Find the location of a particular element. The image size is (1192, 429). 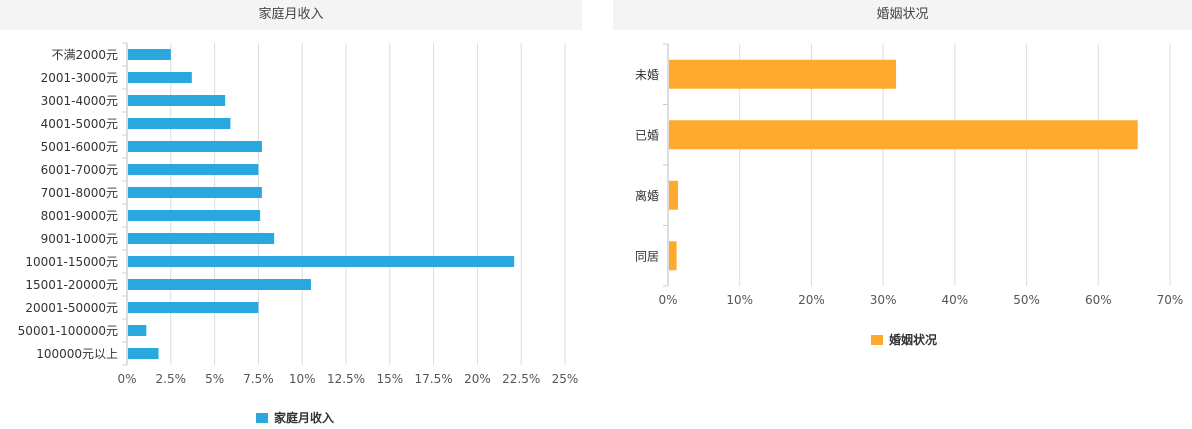

income-legend: 家庭月收入 is located at coordinates (295, 417).